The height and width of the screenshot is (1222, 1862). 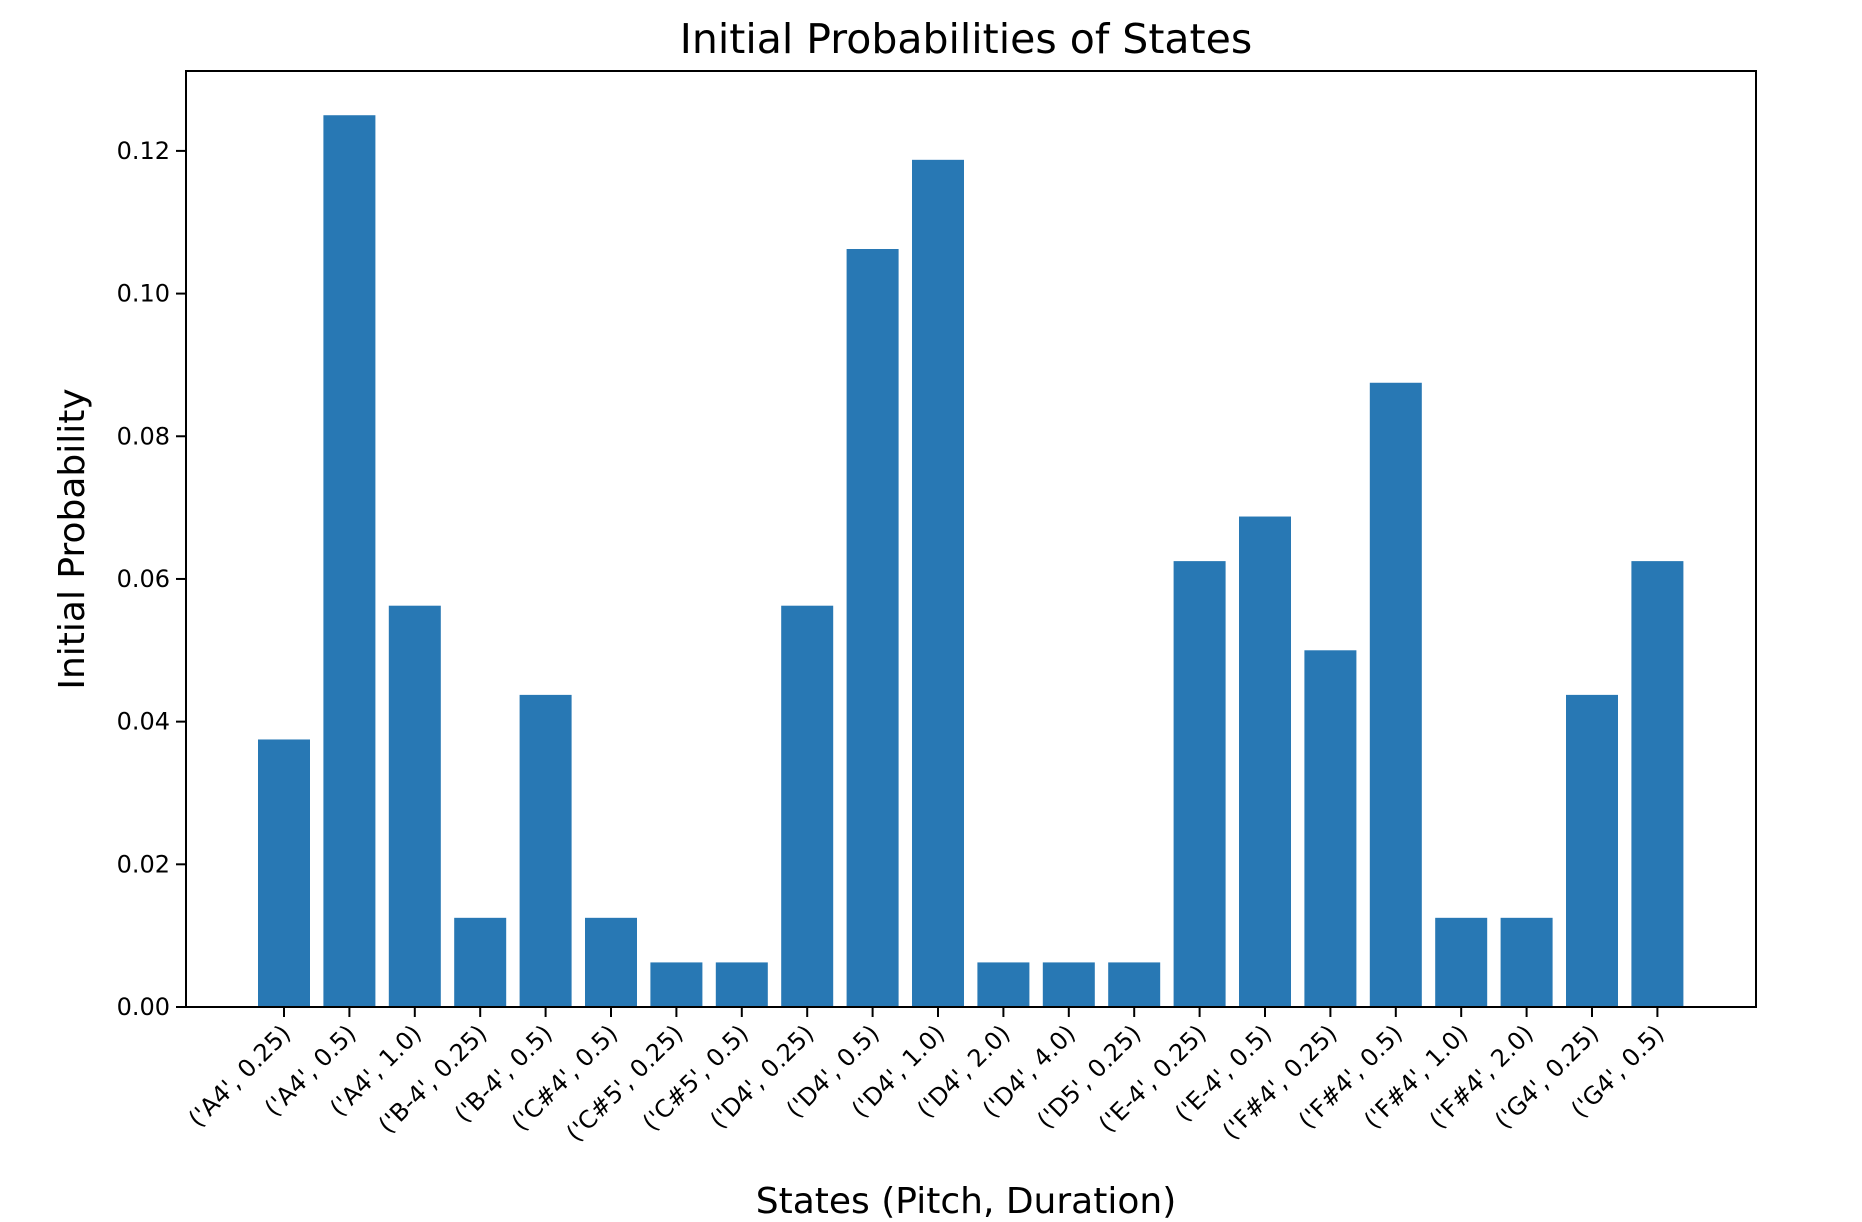 What do you see at coordinates (143, 436) in the screenshot?
I see `y-tick-label: 0.08` at bounding box center [143, 436].